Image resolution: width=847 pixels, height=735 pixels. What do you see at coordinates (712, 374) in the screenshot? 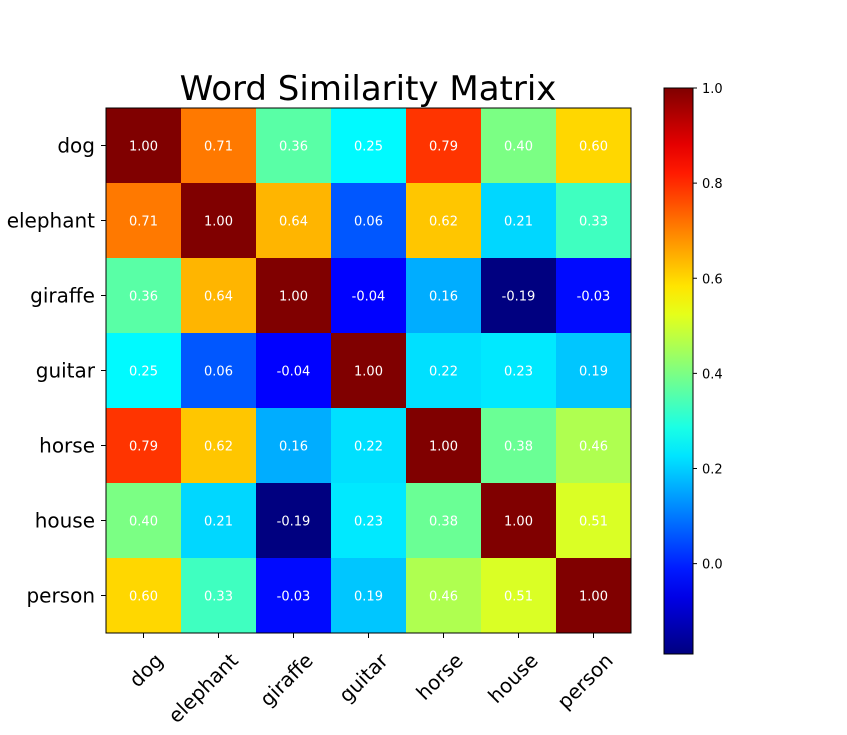
I see `colorbar-tick-label: 0.4` at bounding box center [712, 374].